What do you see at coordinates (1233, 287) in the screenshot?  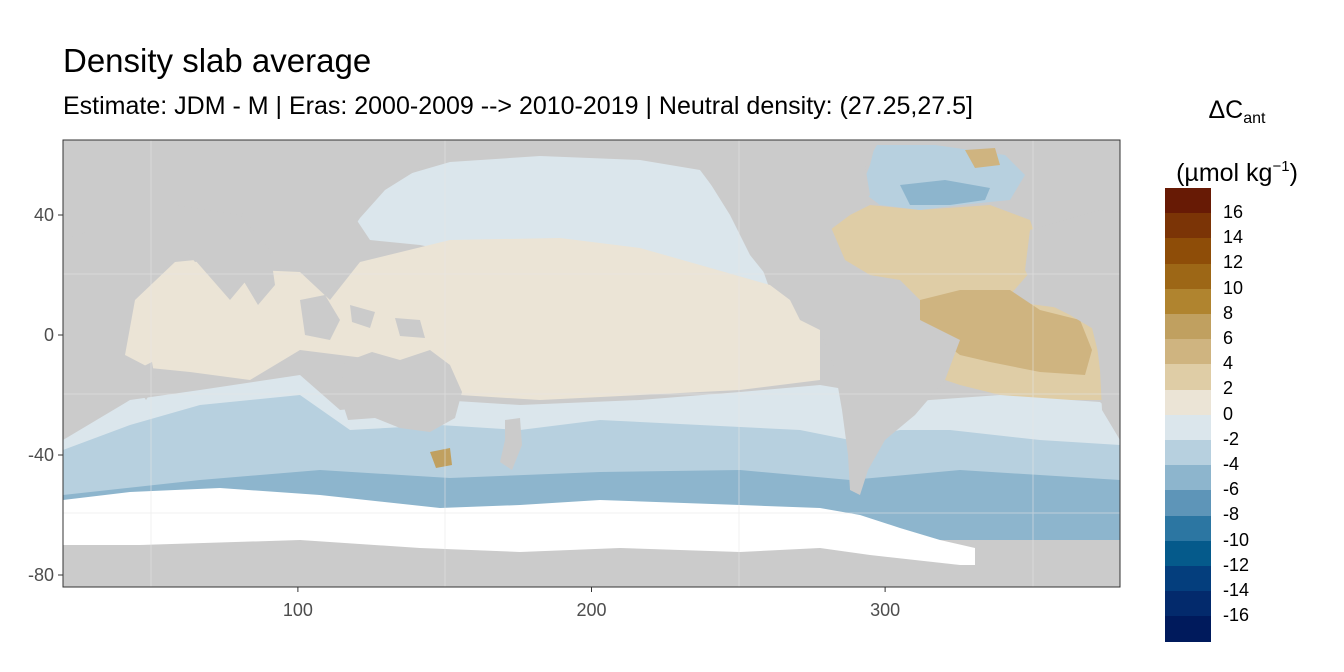 I see `legend-label: 10` at bounding box center [1233, 287].